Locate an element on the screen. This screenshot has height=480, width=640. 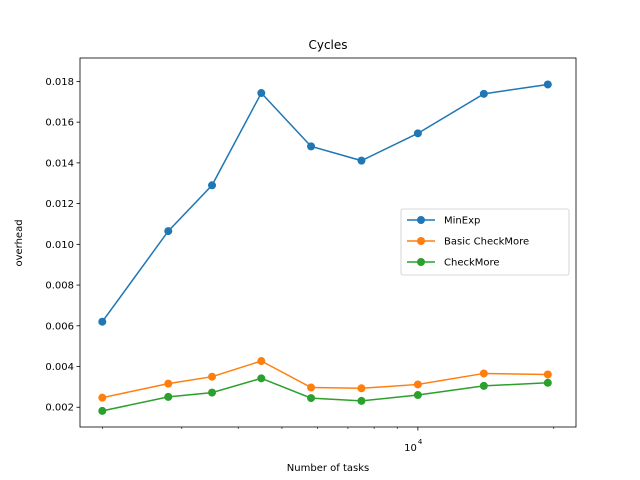
x-axis-label: Number of tasks is located at coordinates (328, 468).